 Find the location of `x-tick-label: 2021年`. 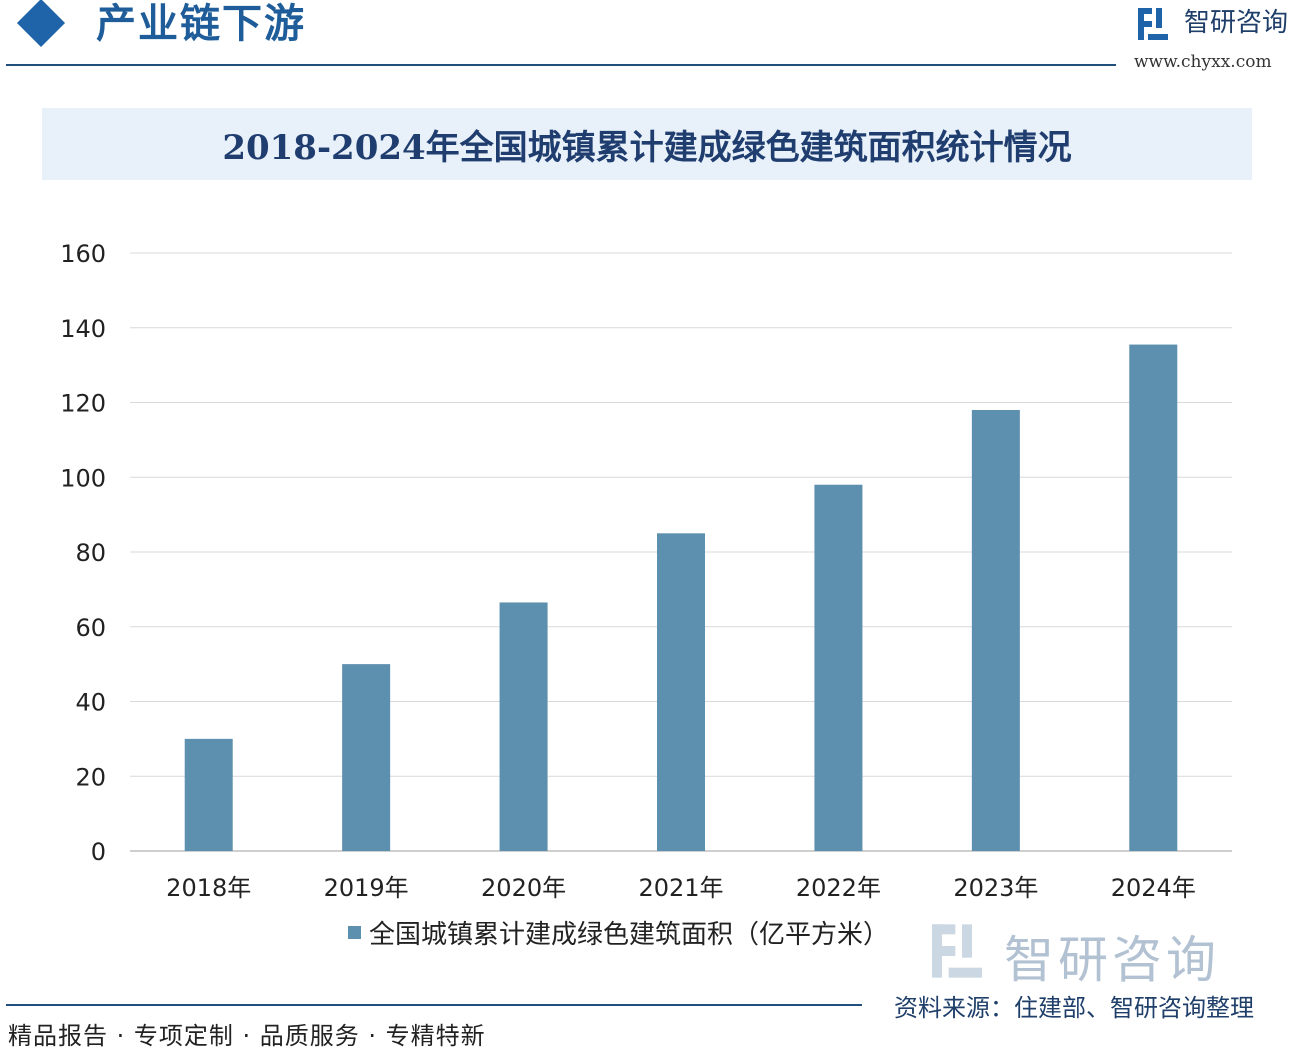

x-tick-label: 2021年 is located at coordinates (680, 888).